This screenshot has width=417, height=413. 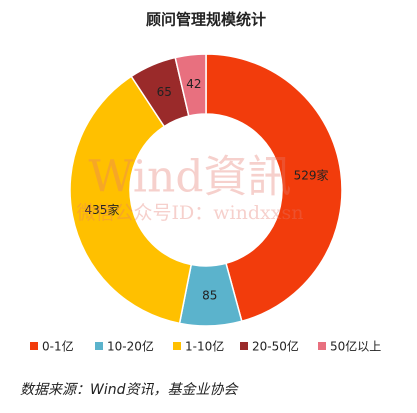 I want to click on data-label: 529家, so click(x=311, y=174).